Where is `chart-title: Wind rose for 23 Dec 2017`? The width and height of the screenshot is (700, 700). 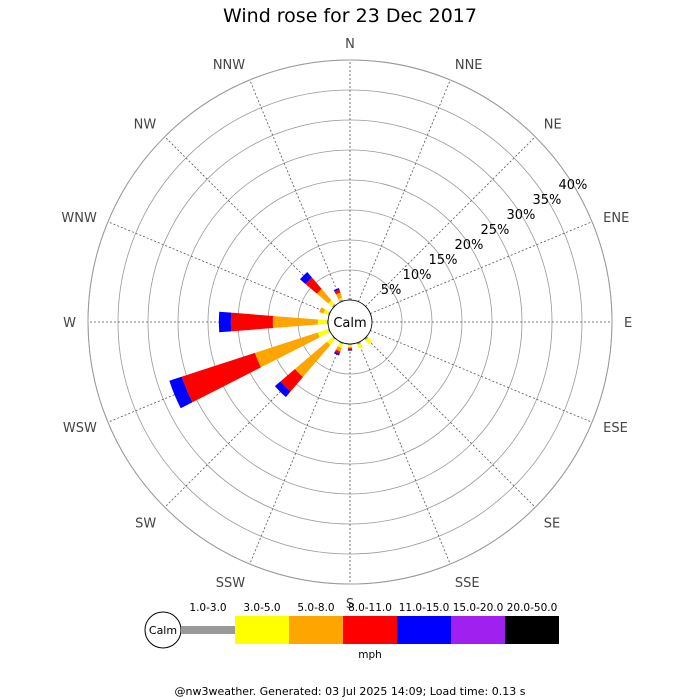
chart-title: Wind rose for 23 Dec 2017 is located at coordinates (350, 16).